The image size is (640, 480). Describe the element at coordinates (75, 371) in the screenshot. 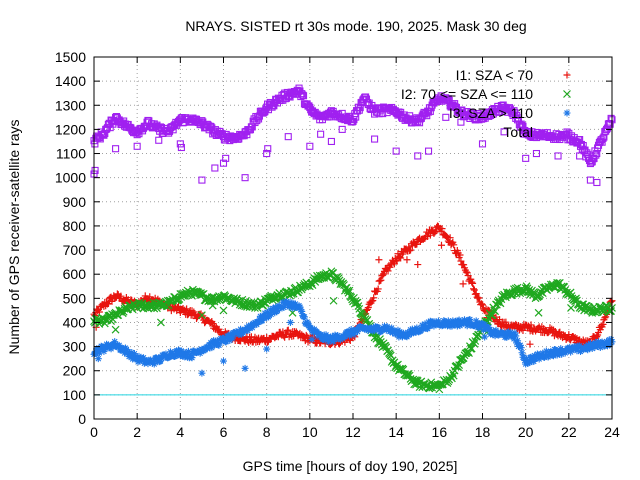

I see `y-tick-label: 200` at that location.